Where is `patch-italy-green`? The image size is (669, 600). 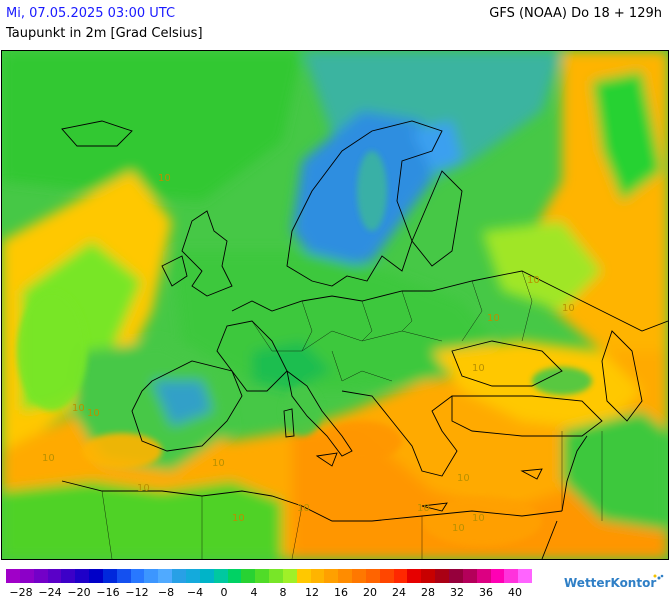
patch-italy-green is located at coordinates (302, 411).